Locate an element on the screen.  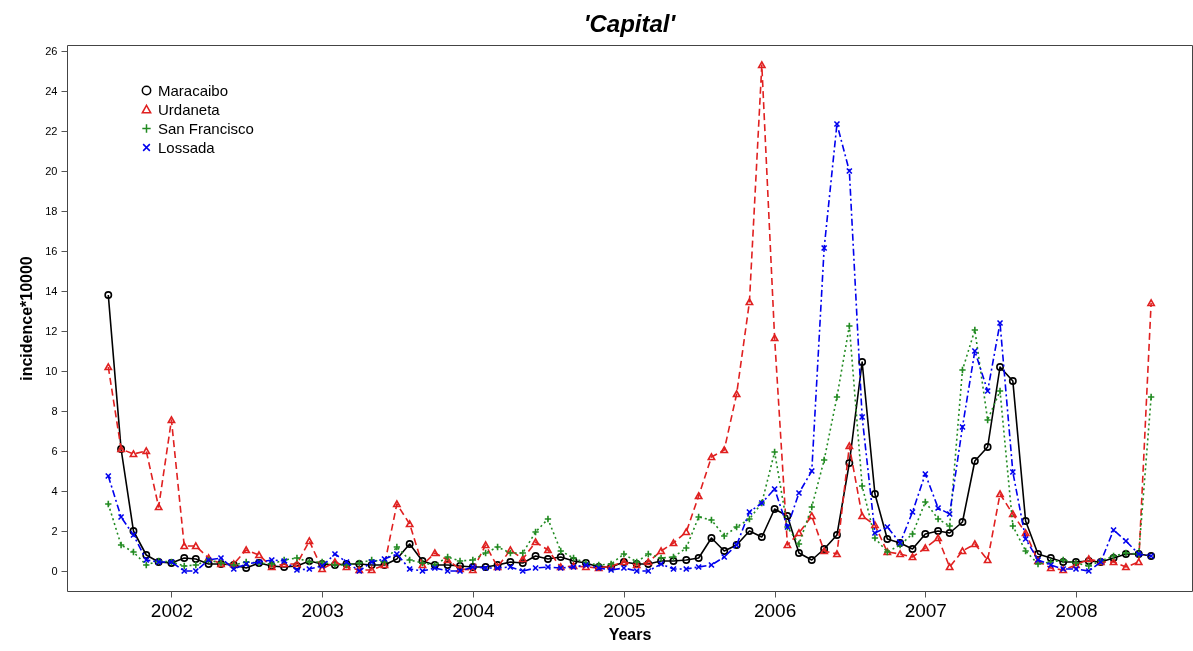
y-tick-label: 16 is located at coordinates (51, 250).